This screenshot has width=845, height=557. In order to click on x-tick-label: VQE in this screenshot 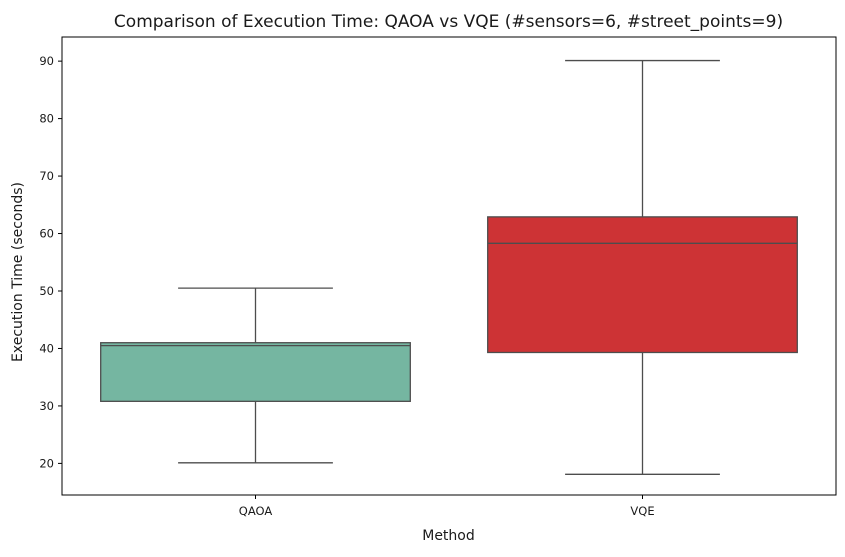, I will do `click(642, 511)`.